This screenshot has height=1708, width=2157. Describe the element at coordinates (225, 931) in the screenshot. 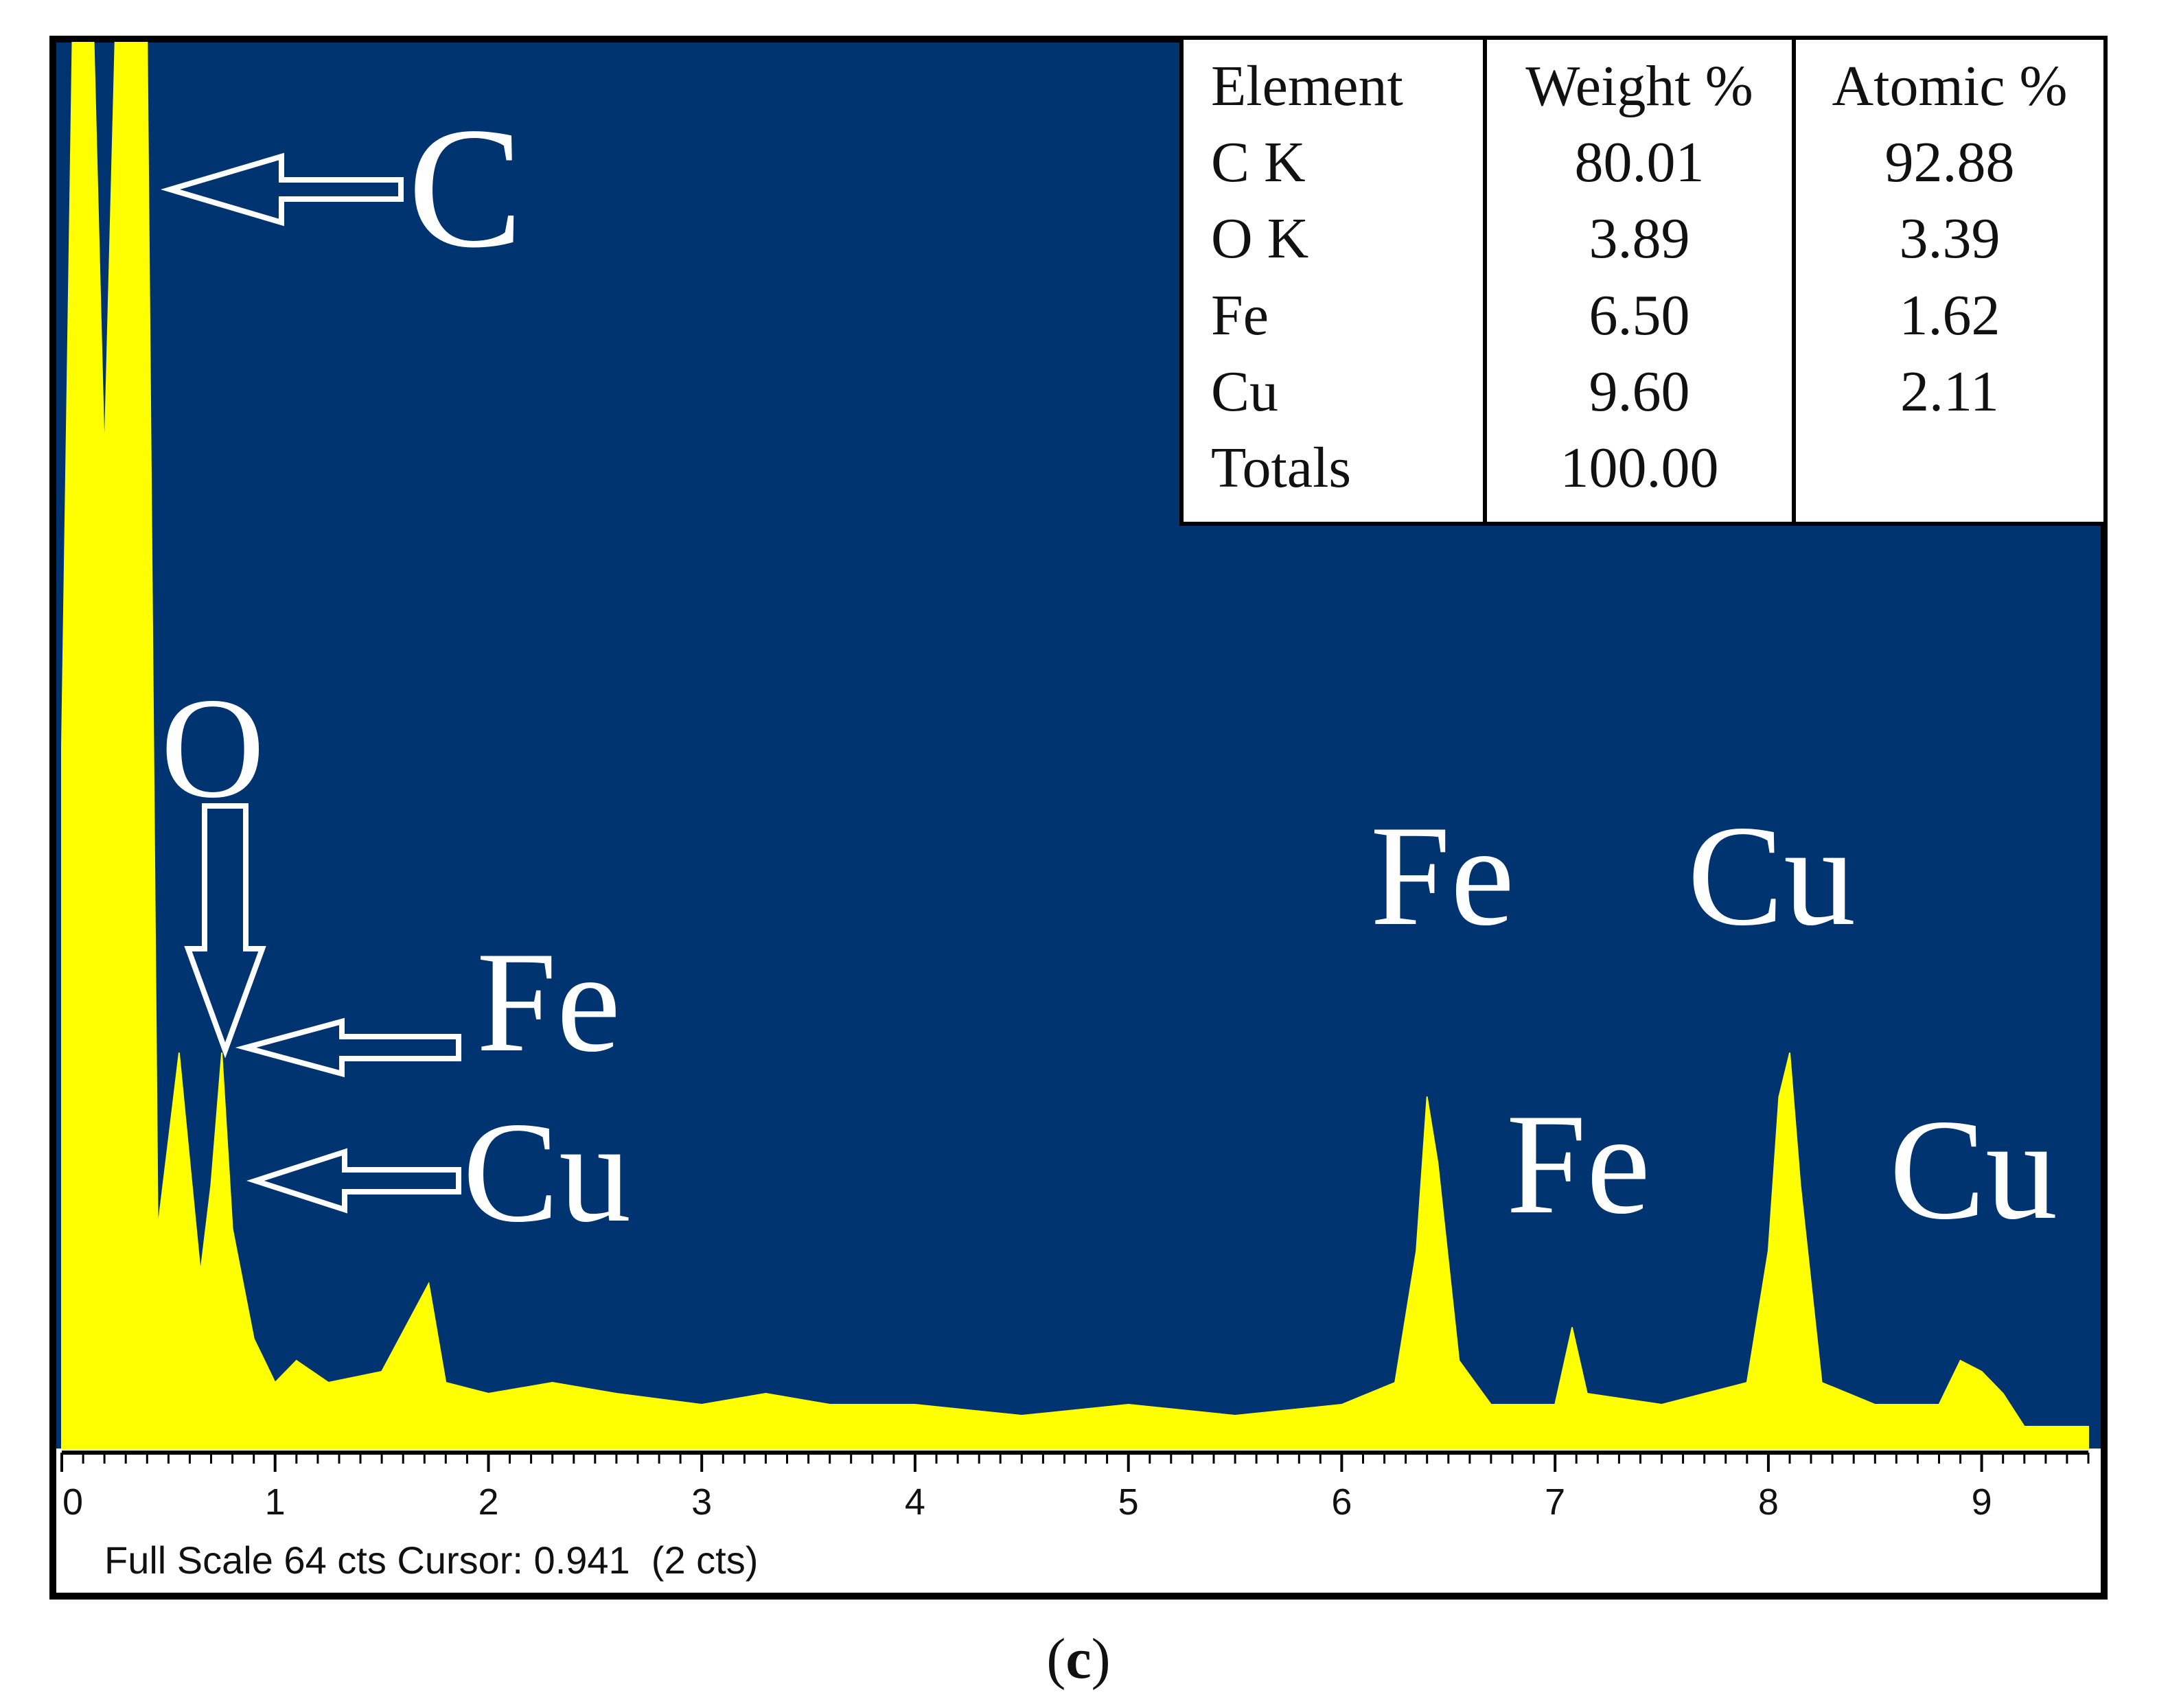

I see `arrow-o` at that location.